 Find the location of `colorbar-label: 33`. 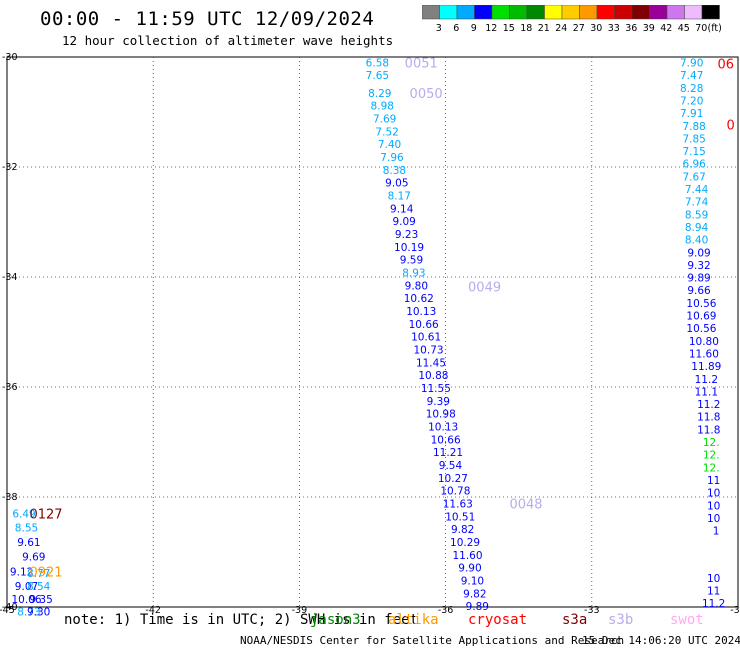

colorbar-label: 33 is located at coordinates (614, 28).